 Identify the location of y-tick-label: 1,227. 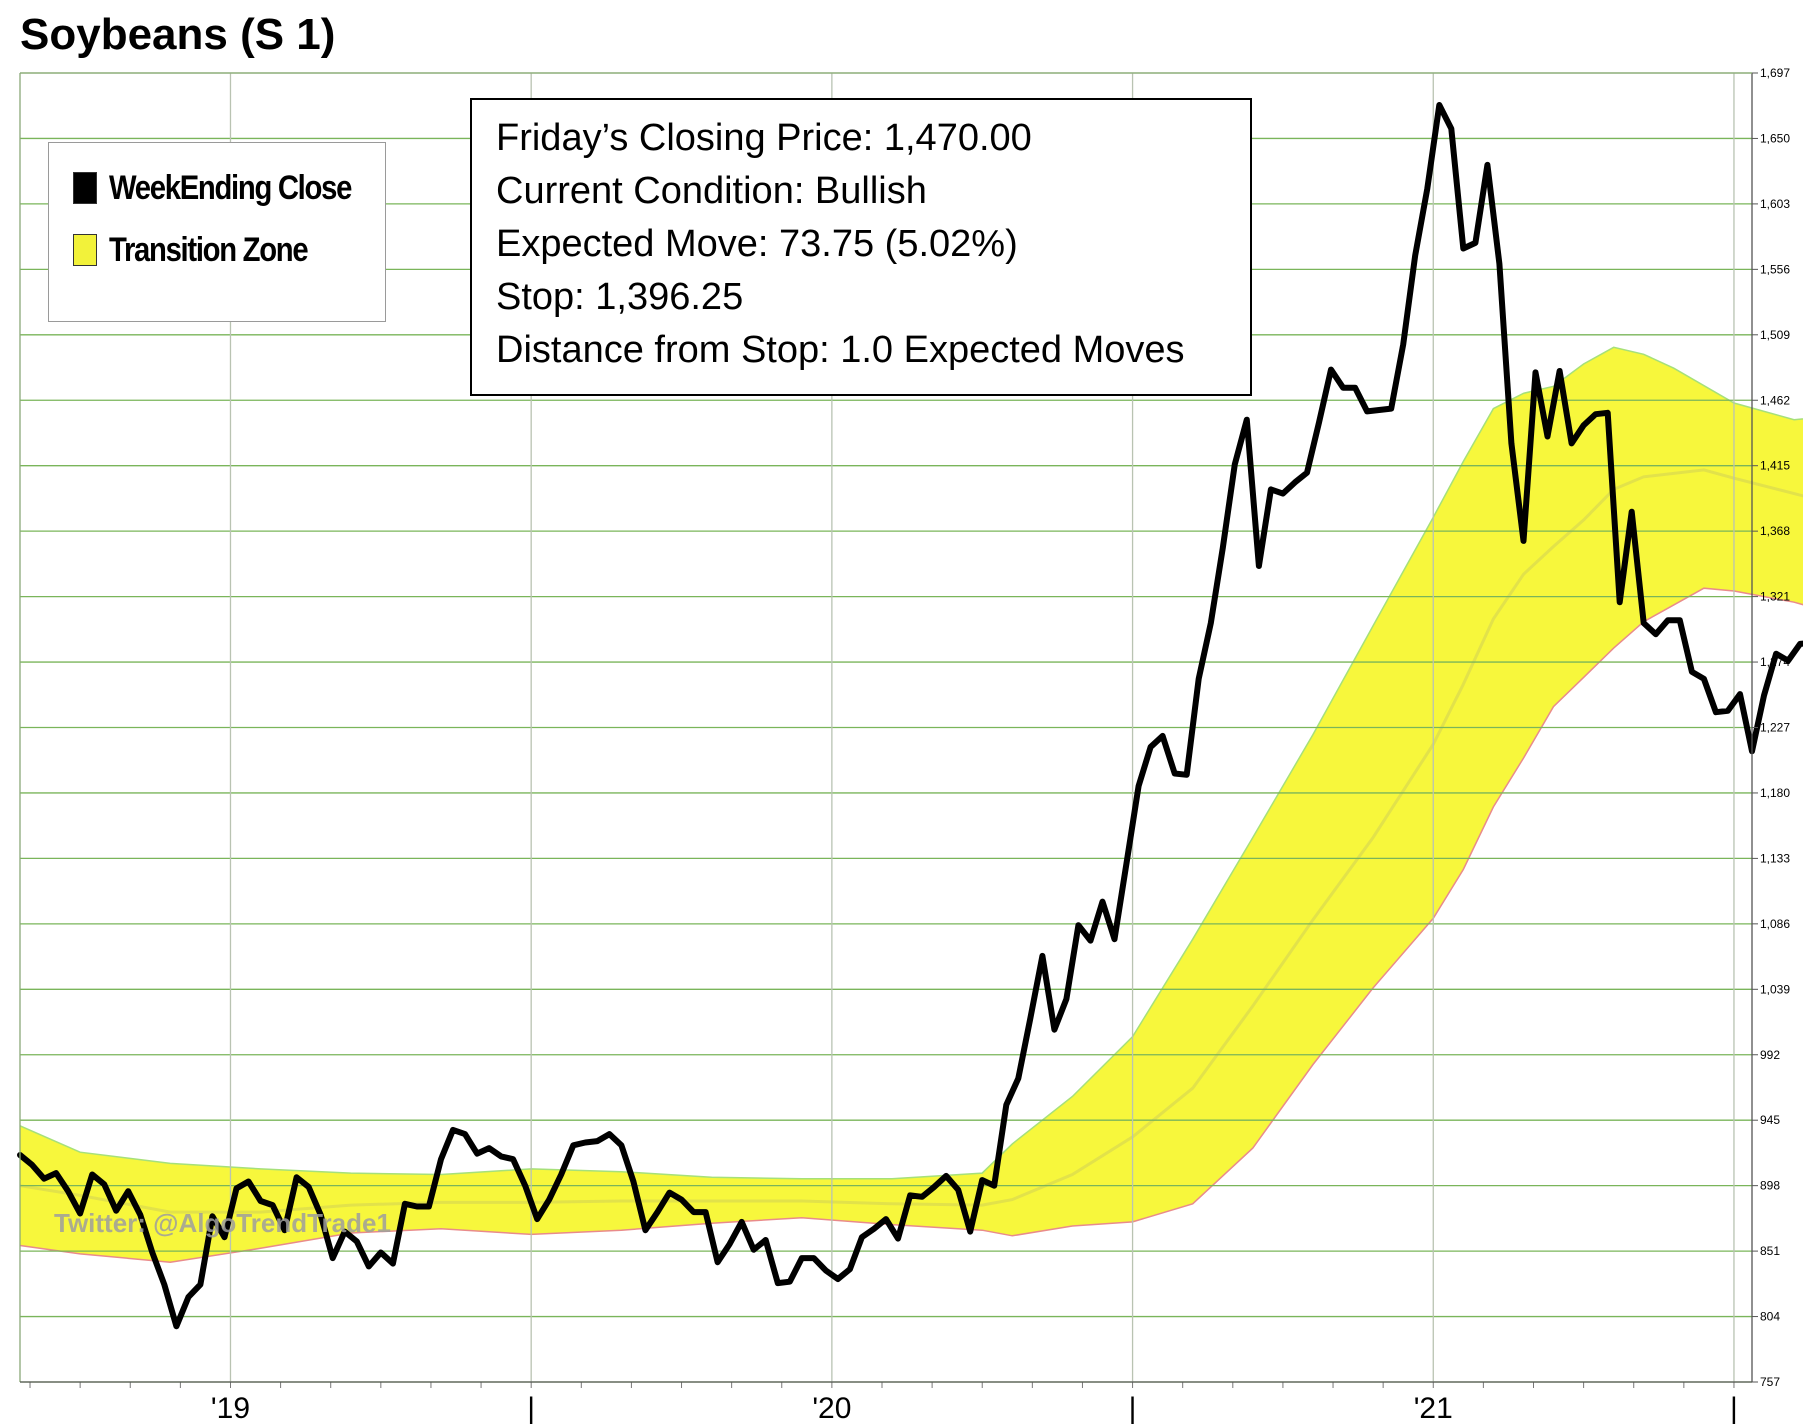
(1775, 728).